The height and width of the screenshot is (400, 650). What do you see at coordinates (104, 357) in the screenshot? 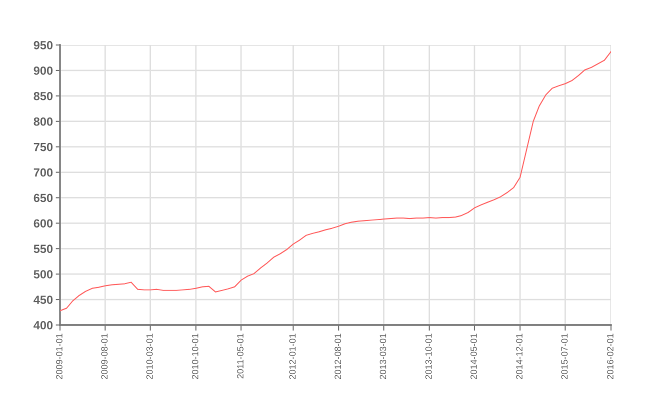
I see `x-tick-label: 2009-08-01` at bounding box center [104, 357].